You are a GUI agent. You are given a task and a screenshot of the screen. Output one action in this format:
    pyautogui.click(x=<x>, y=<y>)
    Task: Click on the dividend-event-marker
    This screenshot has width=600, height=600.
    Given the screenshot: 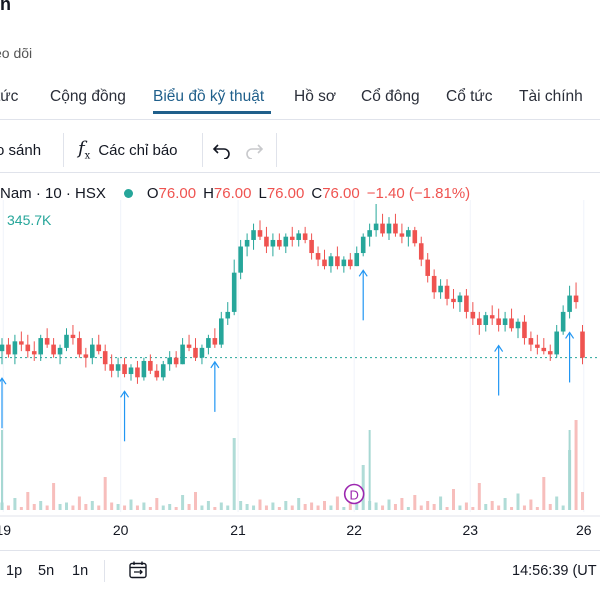 What is the action you would take?
    pyautogui.click(x=354, y=494)
    